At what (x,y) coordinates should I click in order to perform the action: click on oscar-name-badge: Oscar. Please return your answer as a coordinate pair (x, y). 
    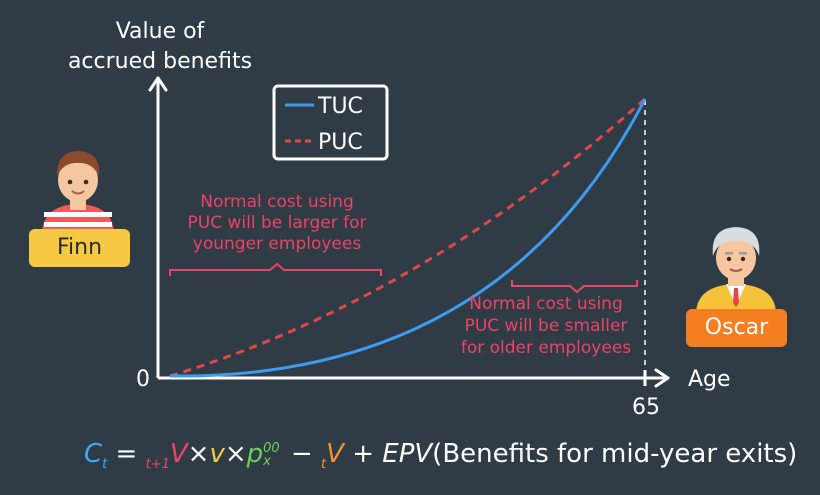
    Looking at the image, I should click on (736, 328).